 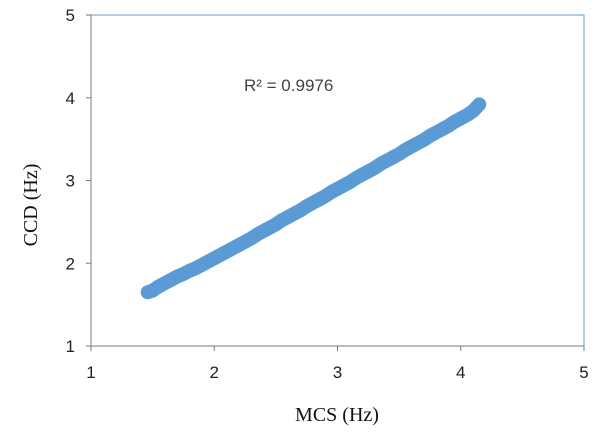 What do you see at coordinates (70, 263) in the screenshot?
I see `y-tick-label: 2` at bounding box center [70, 263].